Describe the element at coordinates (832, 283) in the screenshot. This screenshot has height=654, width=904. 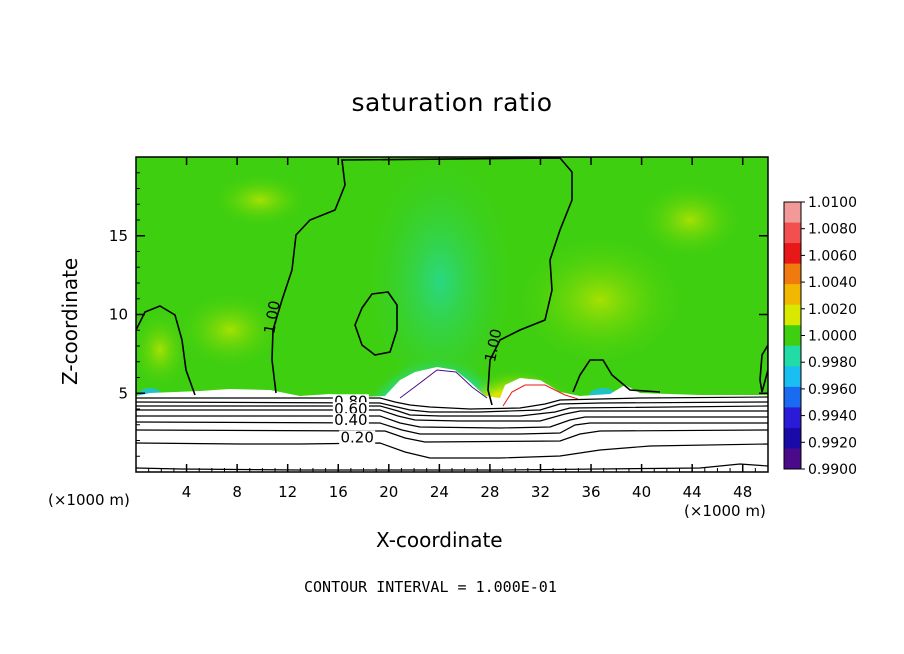
I see `colorbar-label: 1.0040` at that location.